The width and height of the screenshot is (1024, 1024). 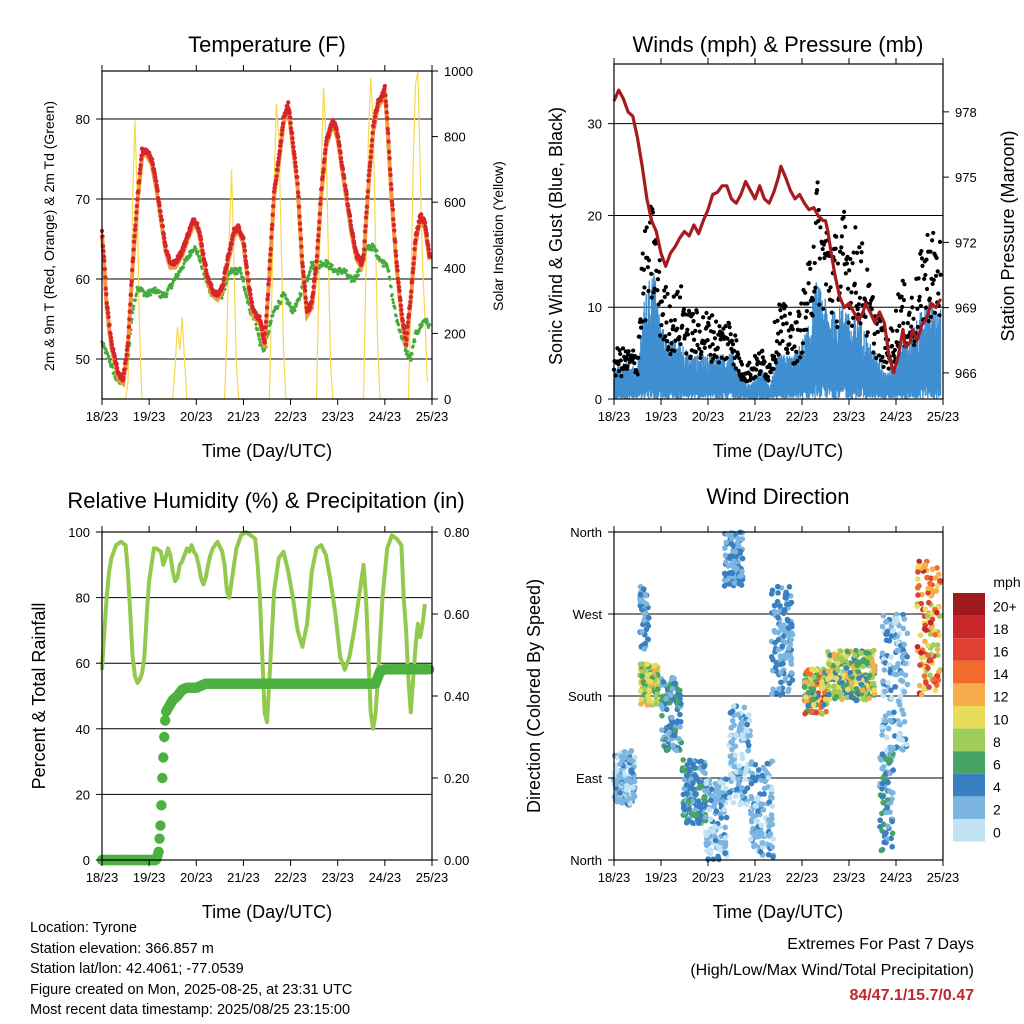 What do you see at coordinates (802, 416) in the screenshot?
I see `x-tick-label: 22/23` at bounding box center [802, 416].